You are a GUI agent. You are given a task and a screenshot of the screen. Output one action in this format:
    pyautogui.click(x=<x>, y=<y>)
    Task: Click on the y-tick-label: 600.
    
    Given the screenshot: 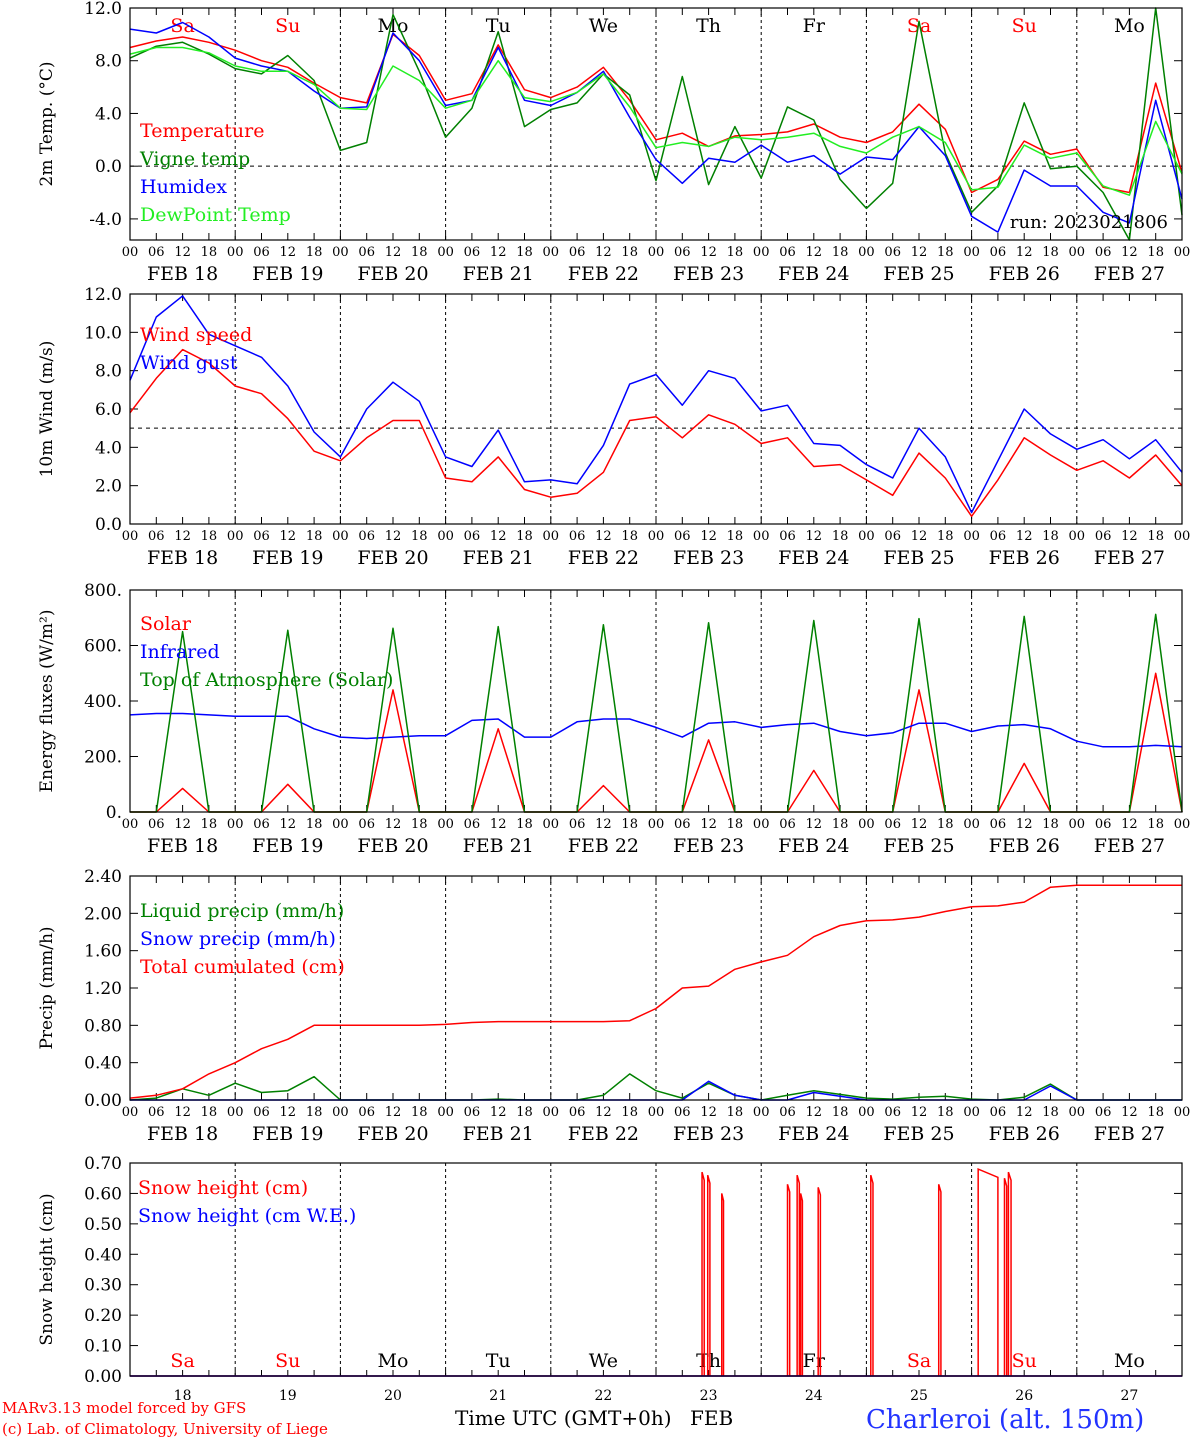 What is the action you would take?
    pyautogui.click(x=103, y=647)
    